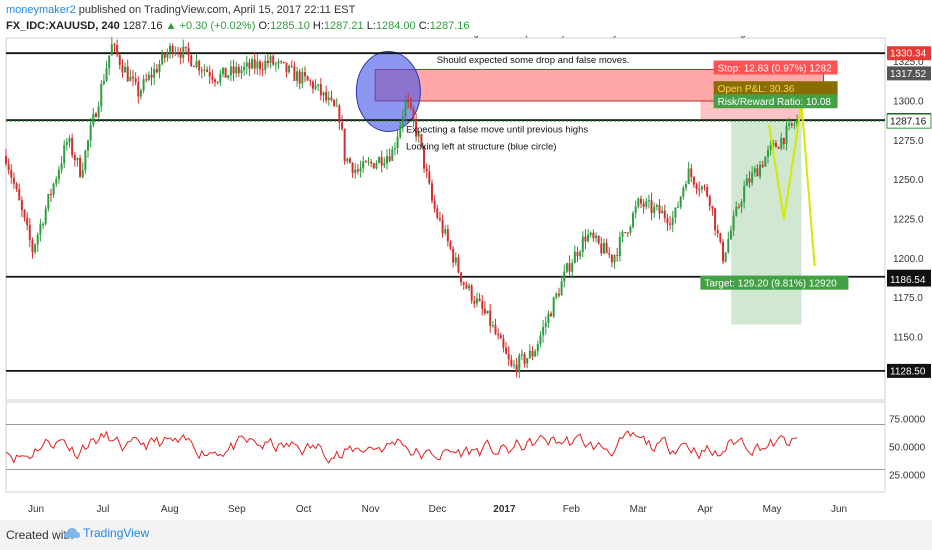 This screenshot has height=550, width=932. Describe the element at coordinates (908, 122) in the screenshot. I see `price-axis-label: 1287.16` at that location.